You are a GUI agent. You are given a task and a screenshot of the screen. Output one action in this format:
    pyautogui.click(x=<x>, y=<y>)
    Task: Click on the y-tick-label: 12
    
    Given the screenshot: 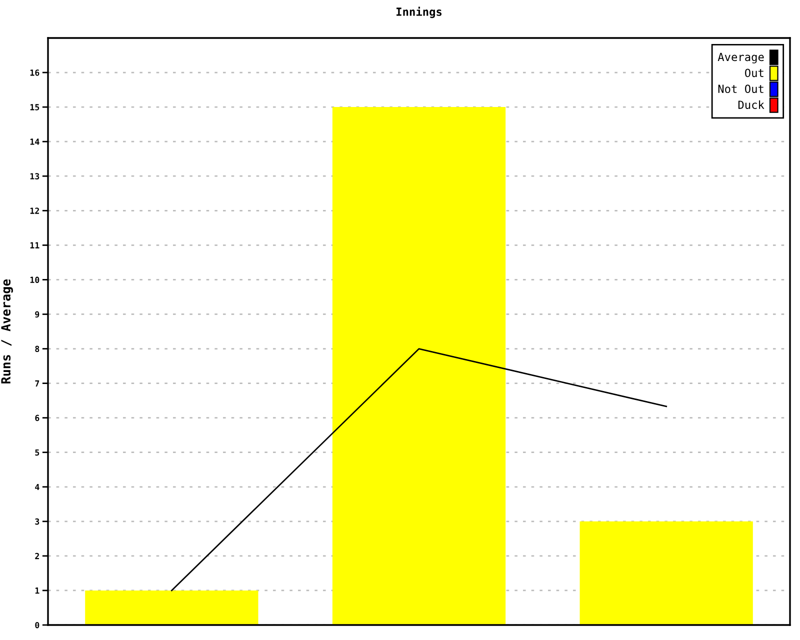 What is the action you would take?
    pyautogui.click(x=34, y=211)
    